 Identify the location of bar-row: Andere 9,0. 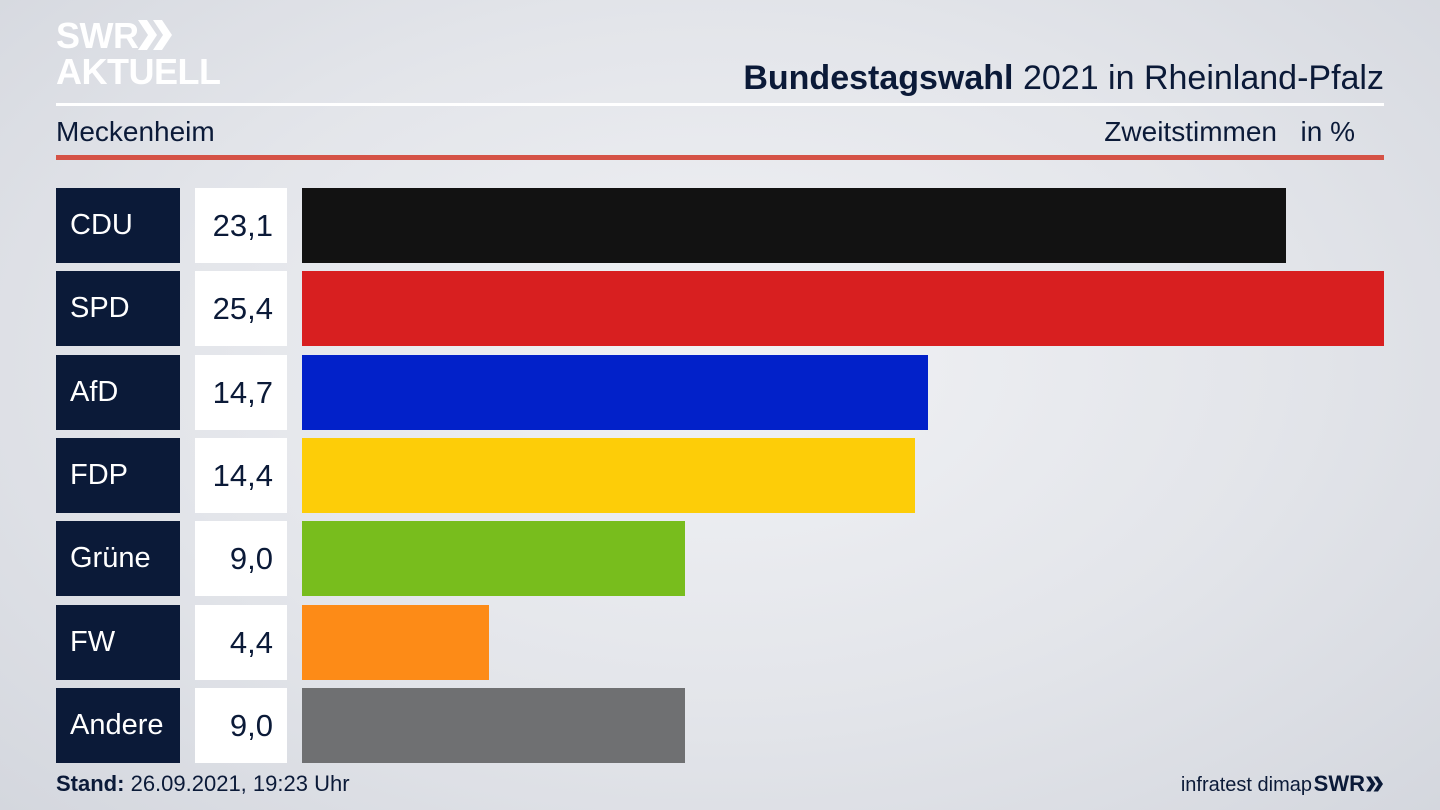
(720, 725).